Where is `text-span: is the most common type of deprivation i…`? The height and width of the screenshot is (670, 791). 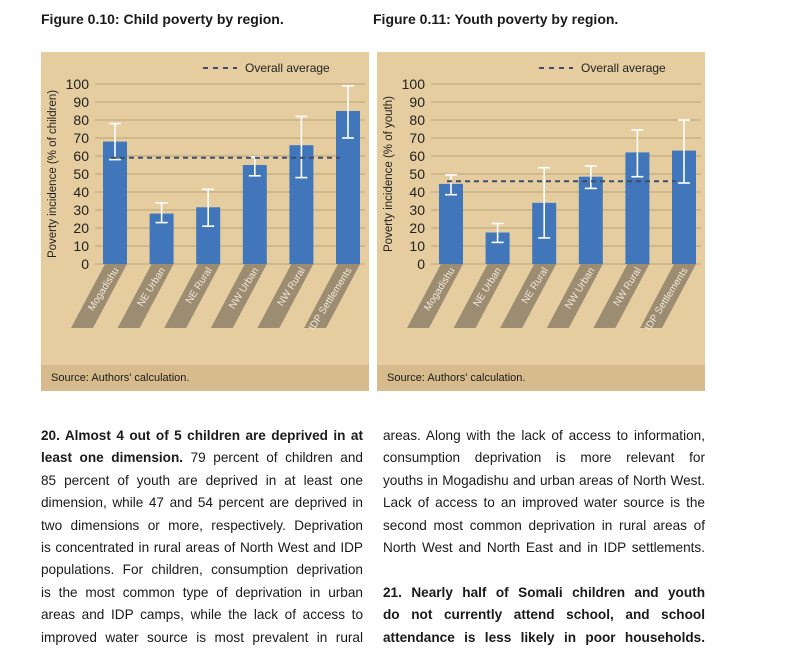
text-span: is the most common type of deprivation i… is located at coordinates (202, 592).